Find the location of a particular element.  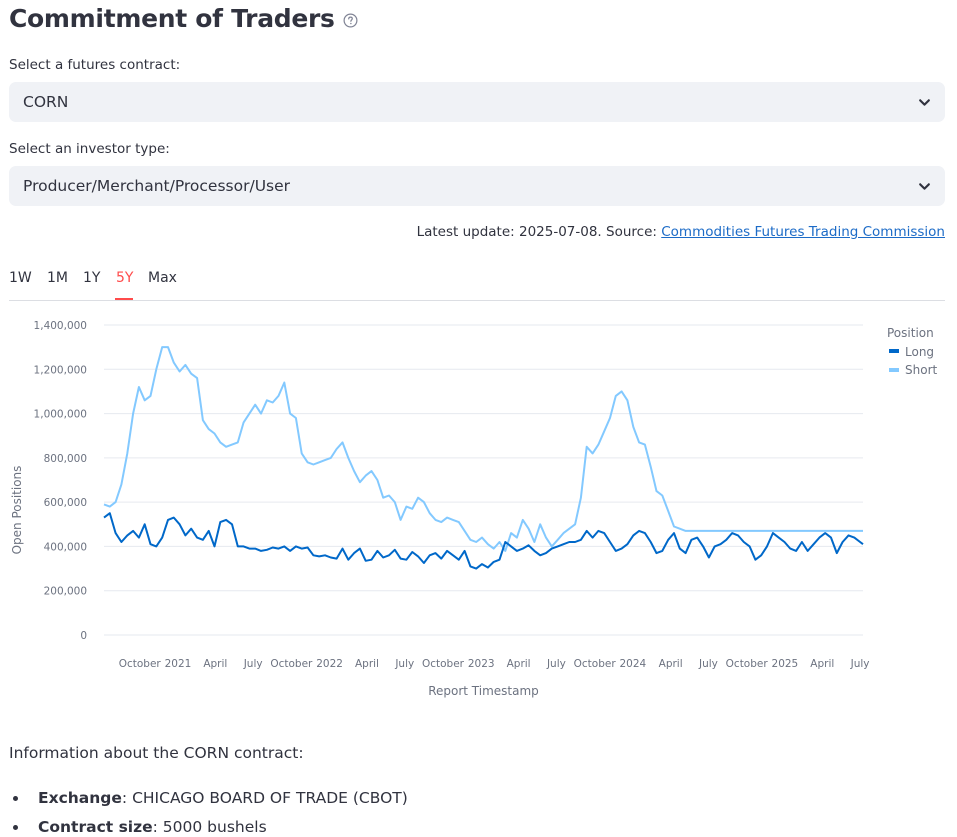

legend-long-label: Long is located at coordinates (919, 352).